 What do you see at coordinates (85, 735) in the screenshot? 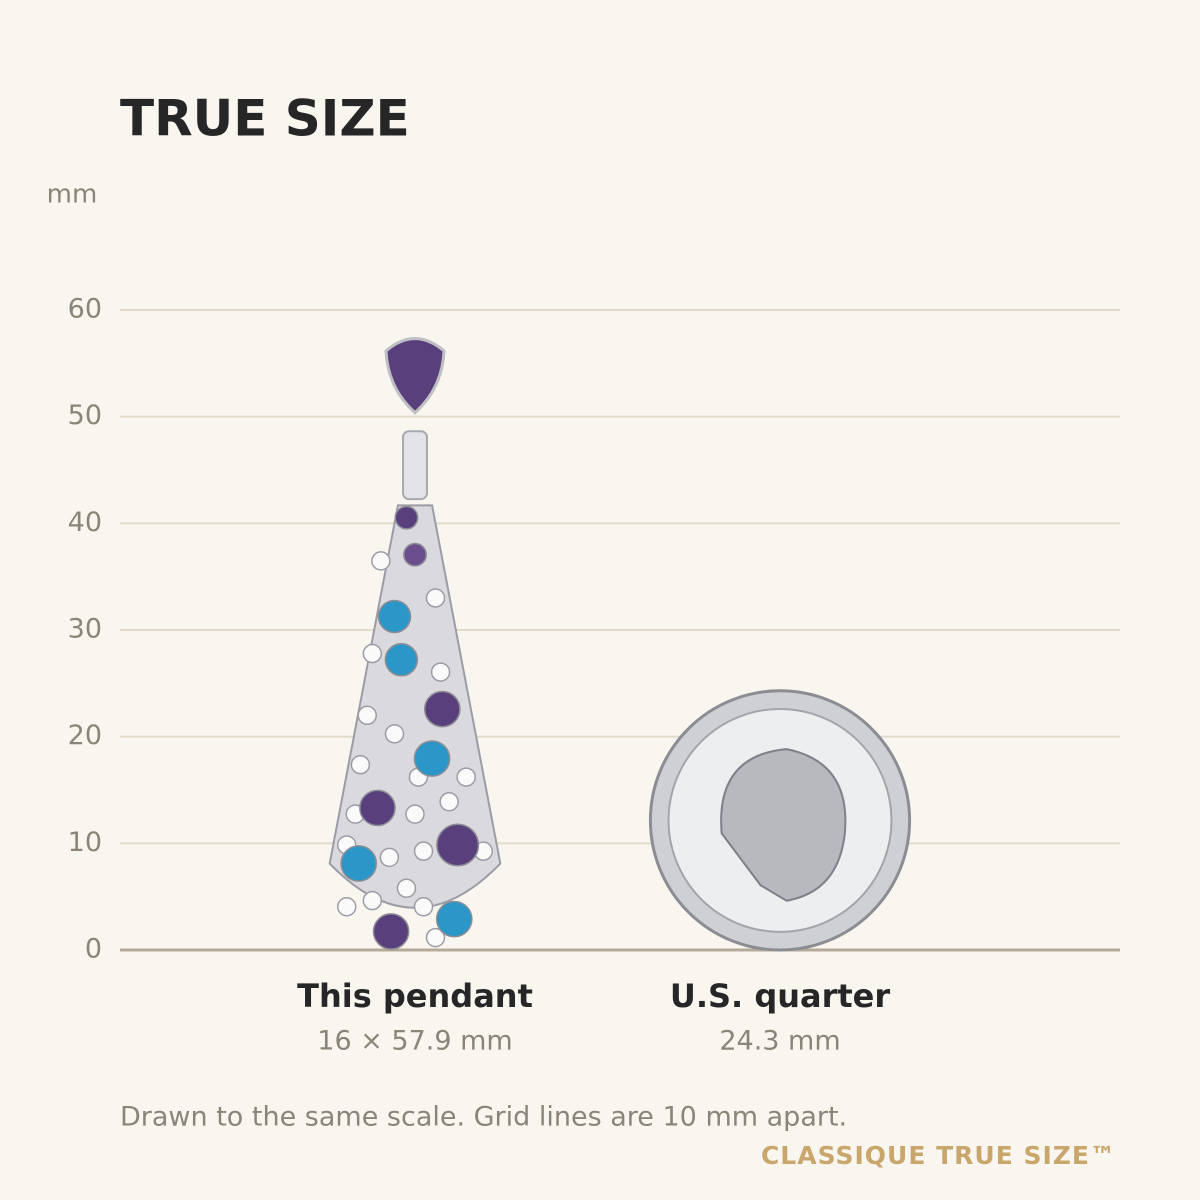
I see `y-tick-label: 20` at bounding box center [85, 735].